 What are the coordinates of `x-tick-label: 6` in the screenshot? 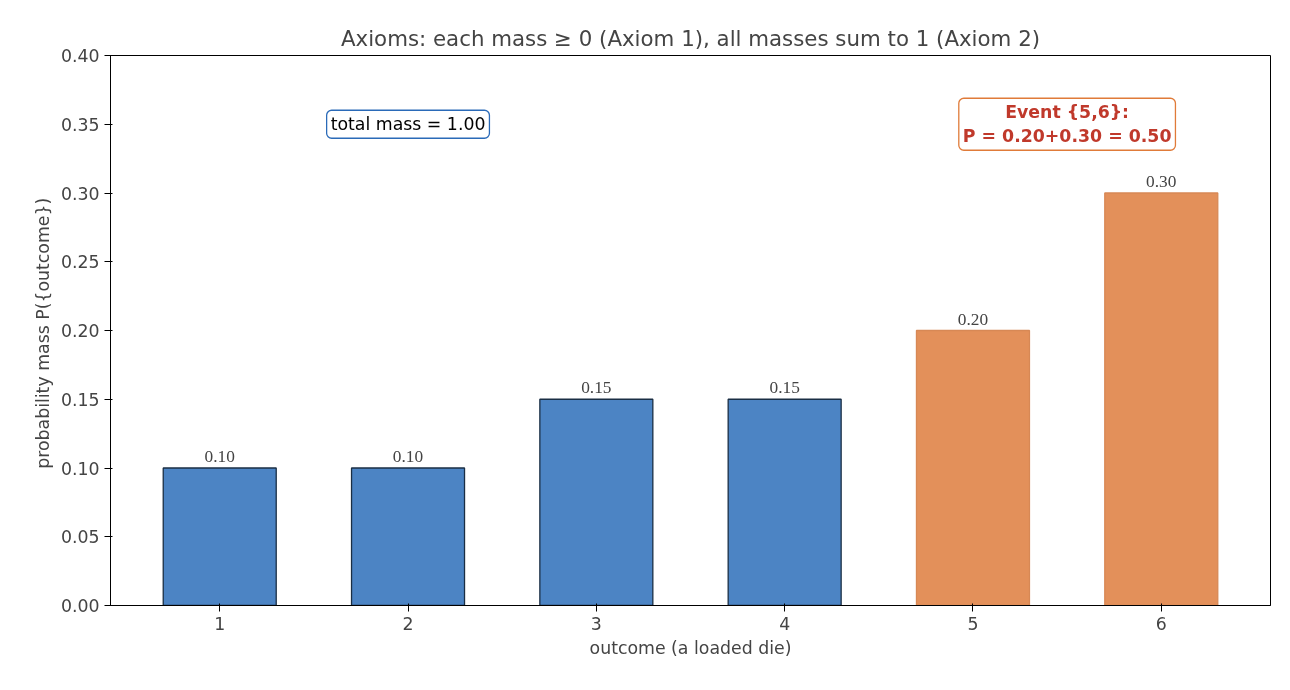 It's located at (1161, 623).